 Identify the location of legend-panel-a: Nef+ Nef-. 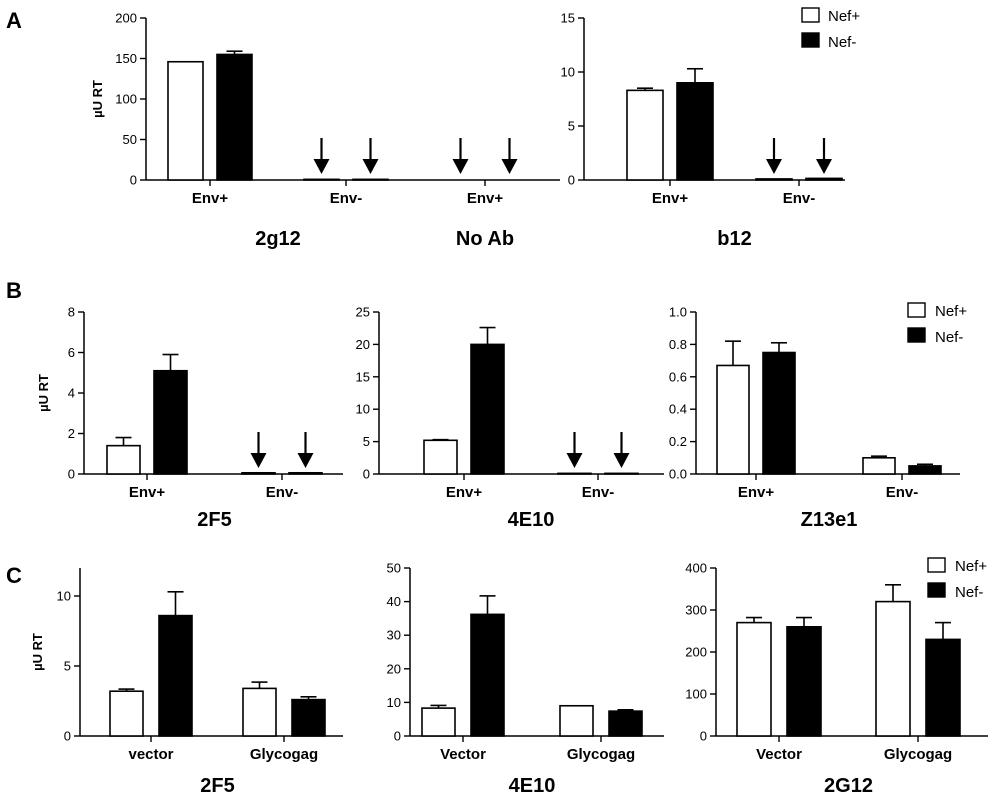
(830, 29).